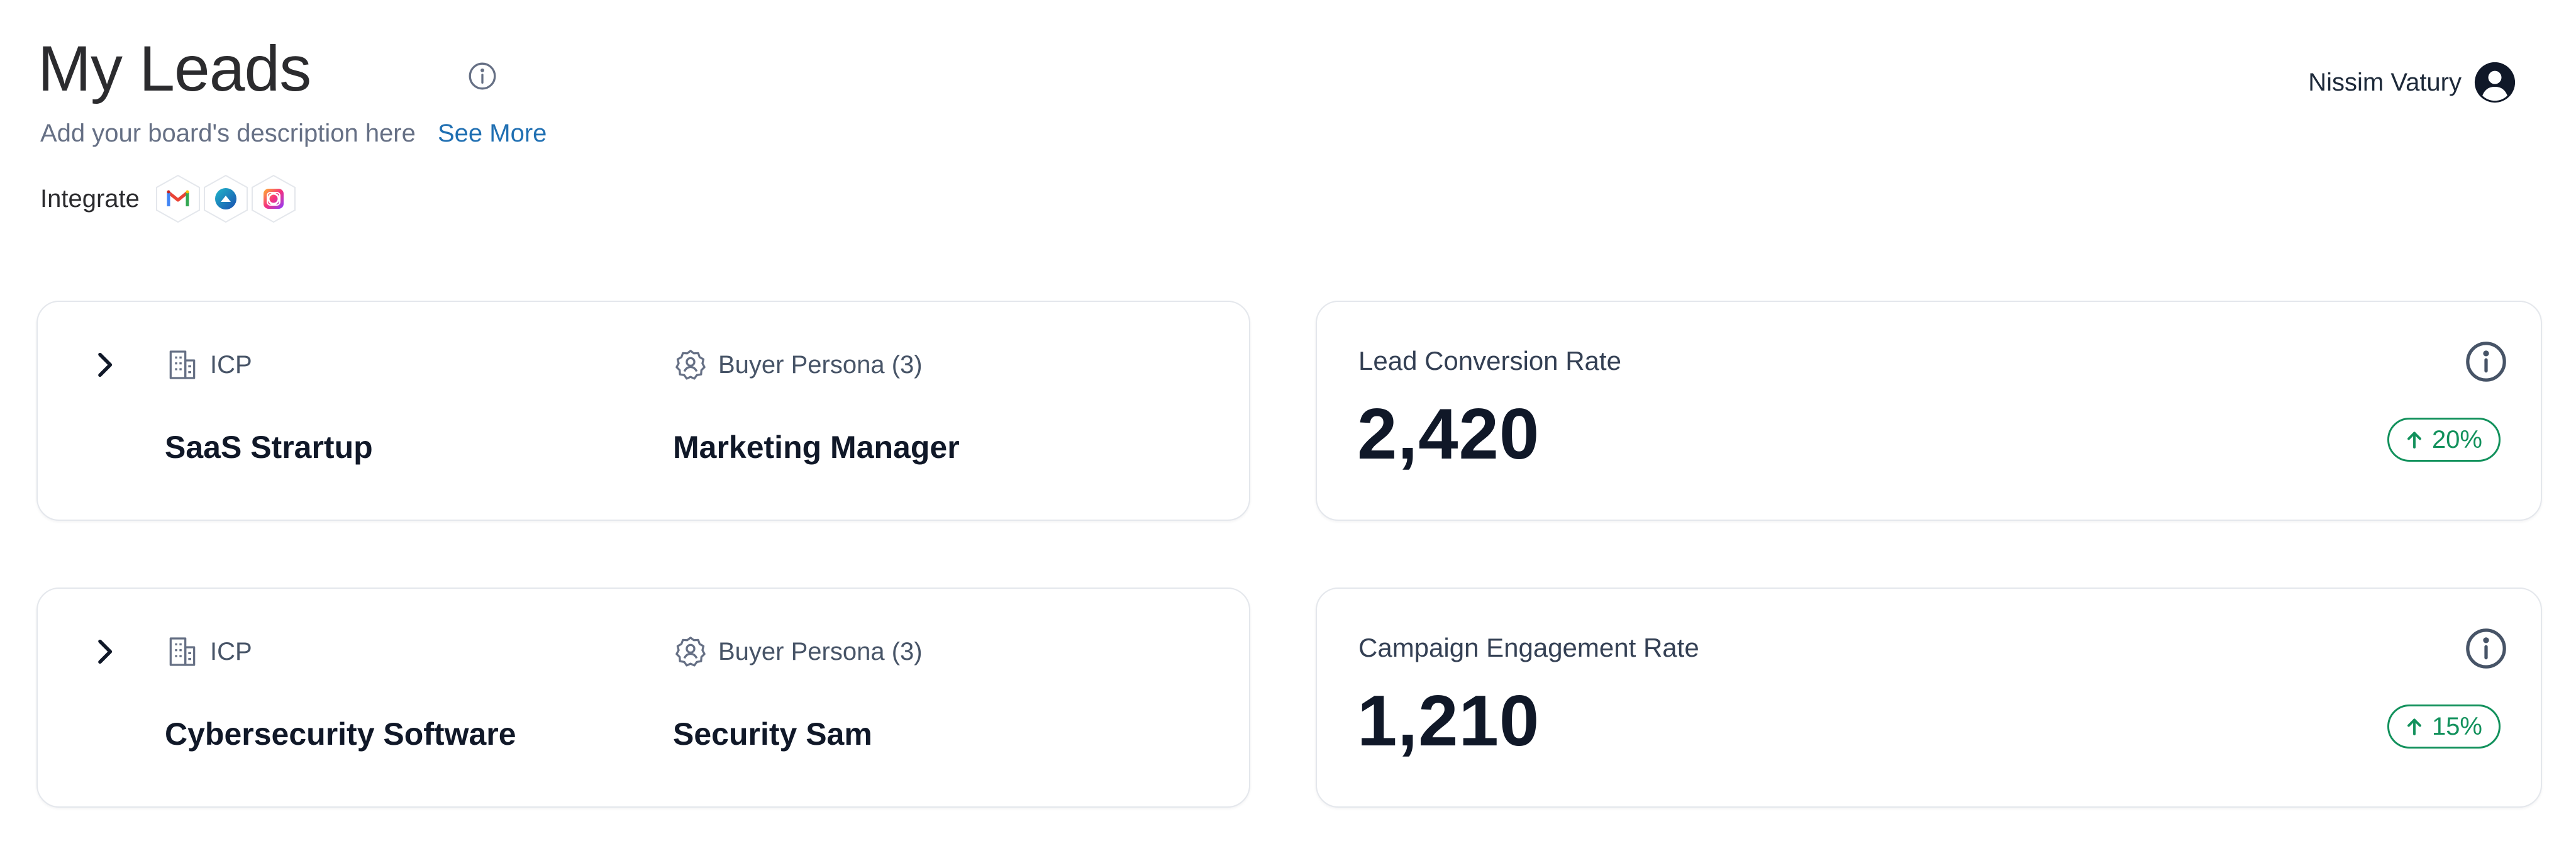 This screenshot has height=841, width=2576. What do you see at coordinates (2385, 82) in the screenshot?
I see `user-name: Nissim Vatury` at bounding box center [2385, 82].